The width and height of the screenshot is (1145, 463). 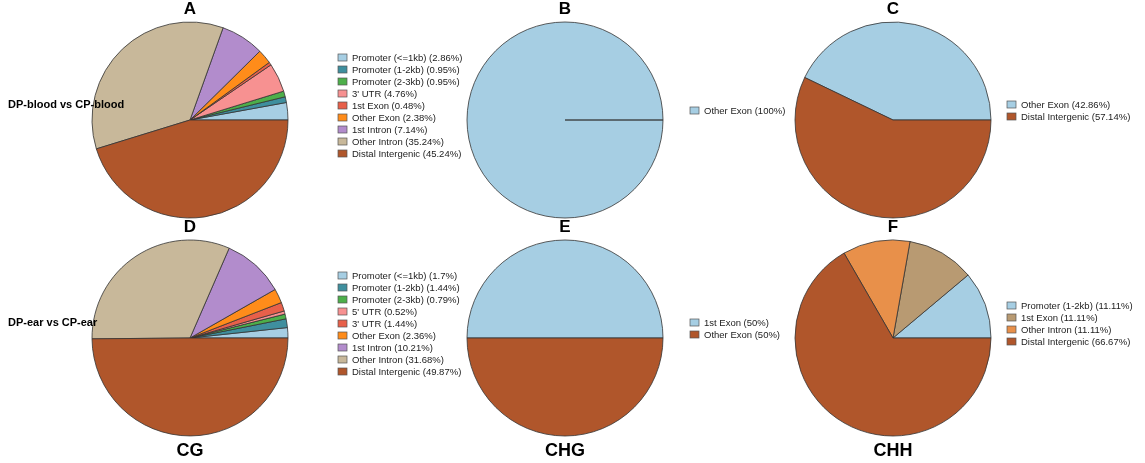 What do you see at coordinates (565, 226) in the screenshot?
I see `chart-title: E` at bounding box center [565, 226].